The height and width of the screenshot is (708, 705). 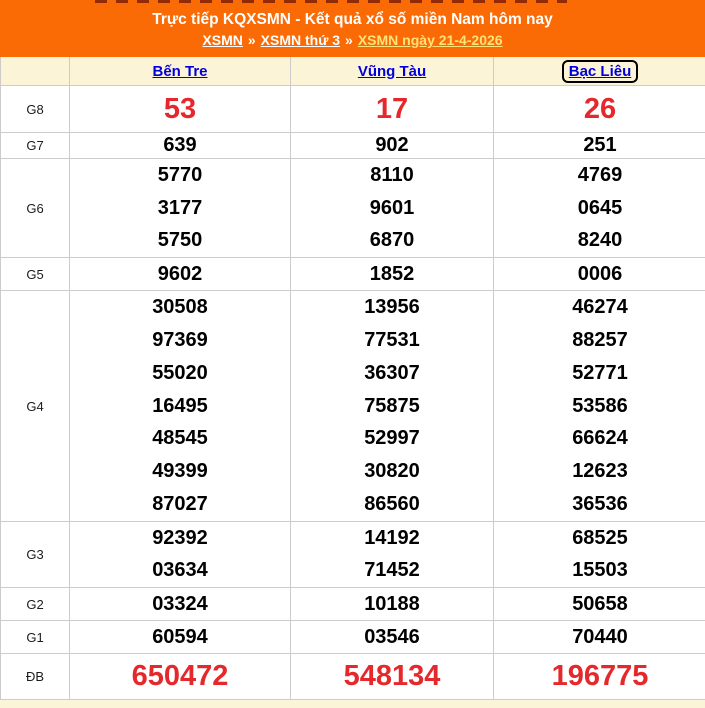 I want to click on prize-number: 14192, so click(x=392, y=537).